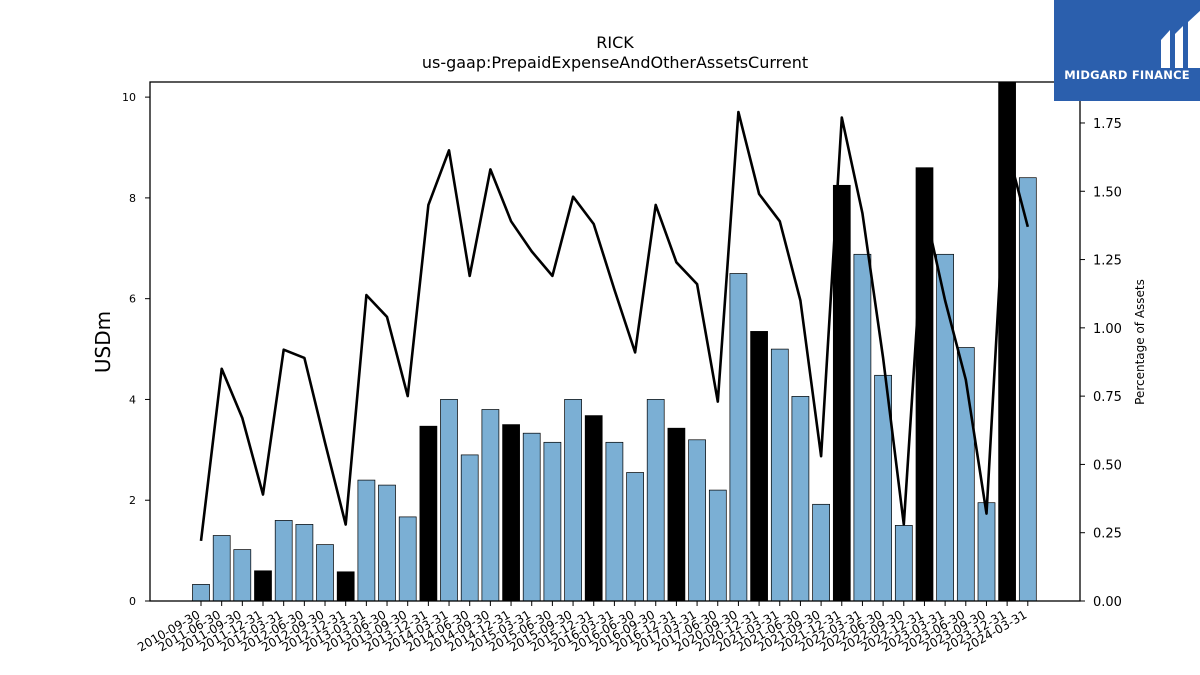  Describe the element at coordinates (1127, 75) in the screenshot. I see `logo-text: MIDGARD FINANCE` at that location.